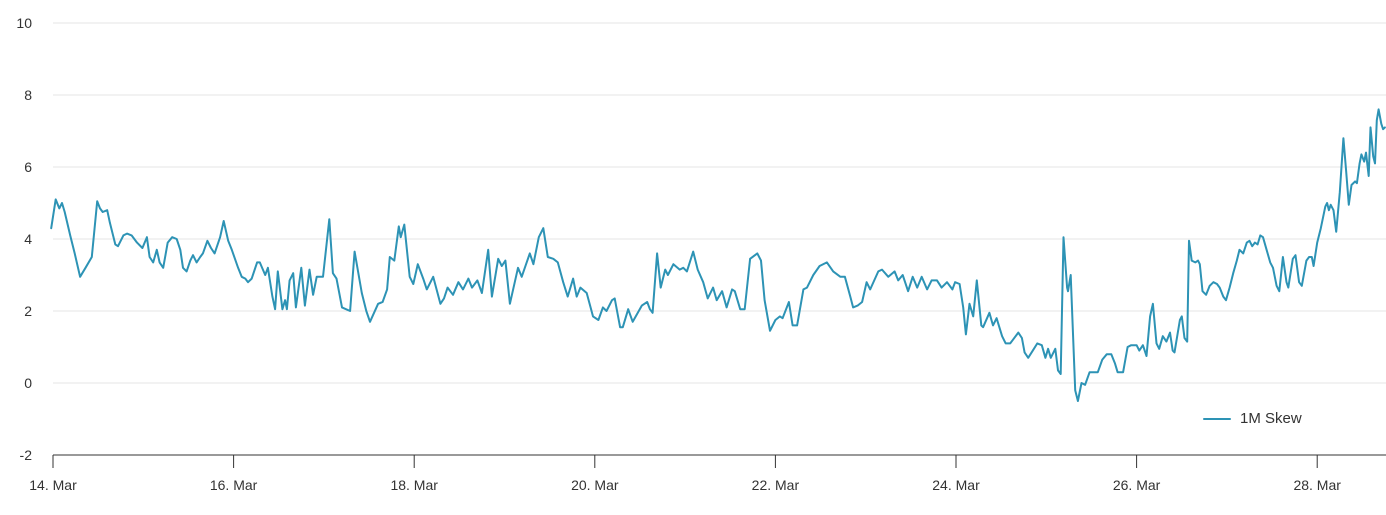 This screenshot has height=515, width=1386. Describe the element at coordinates (956, 485) in the screenshot. I see `x-axis-label: 24. Mar` at that location.